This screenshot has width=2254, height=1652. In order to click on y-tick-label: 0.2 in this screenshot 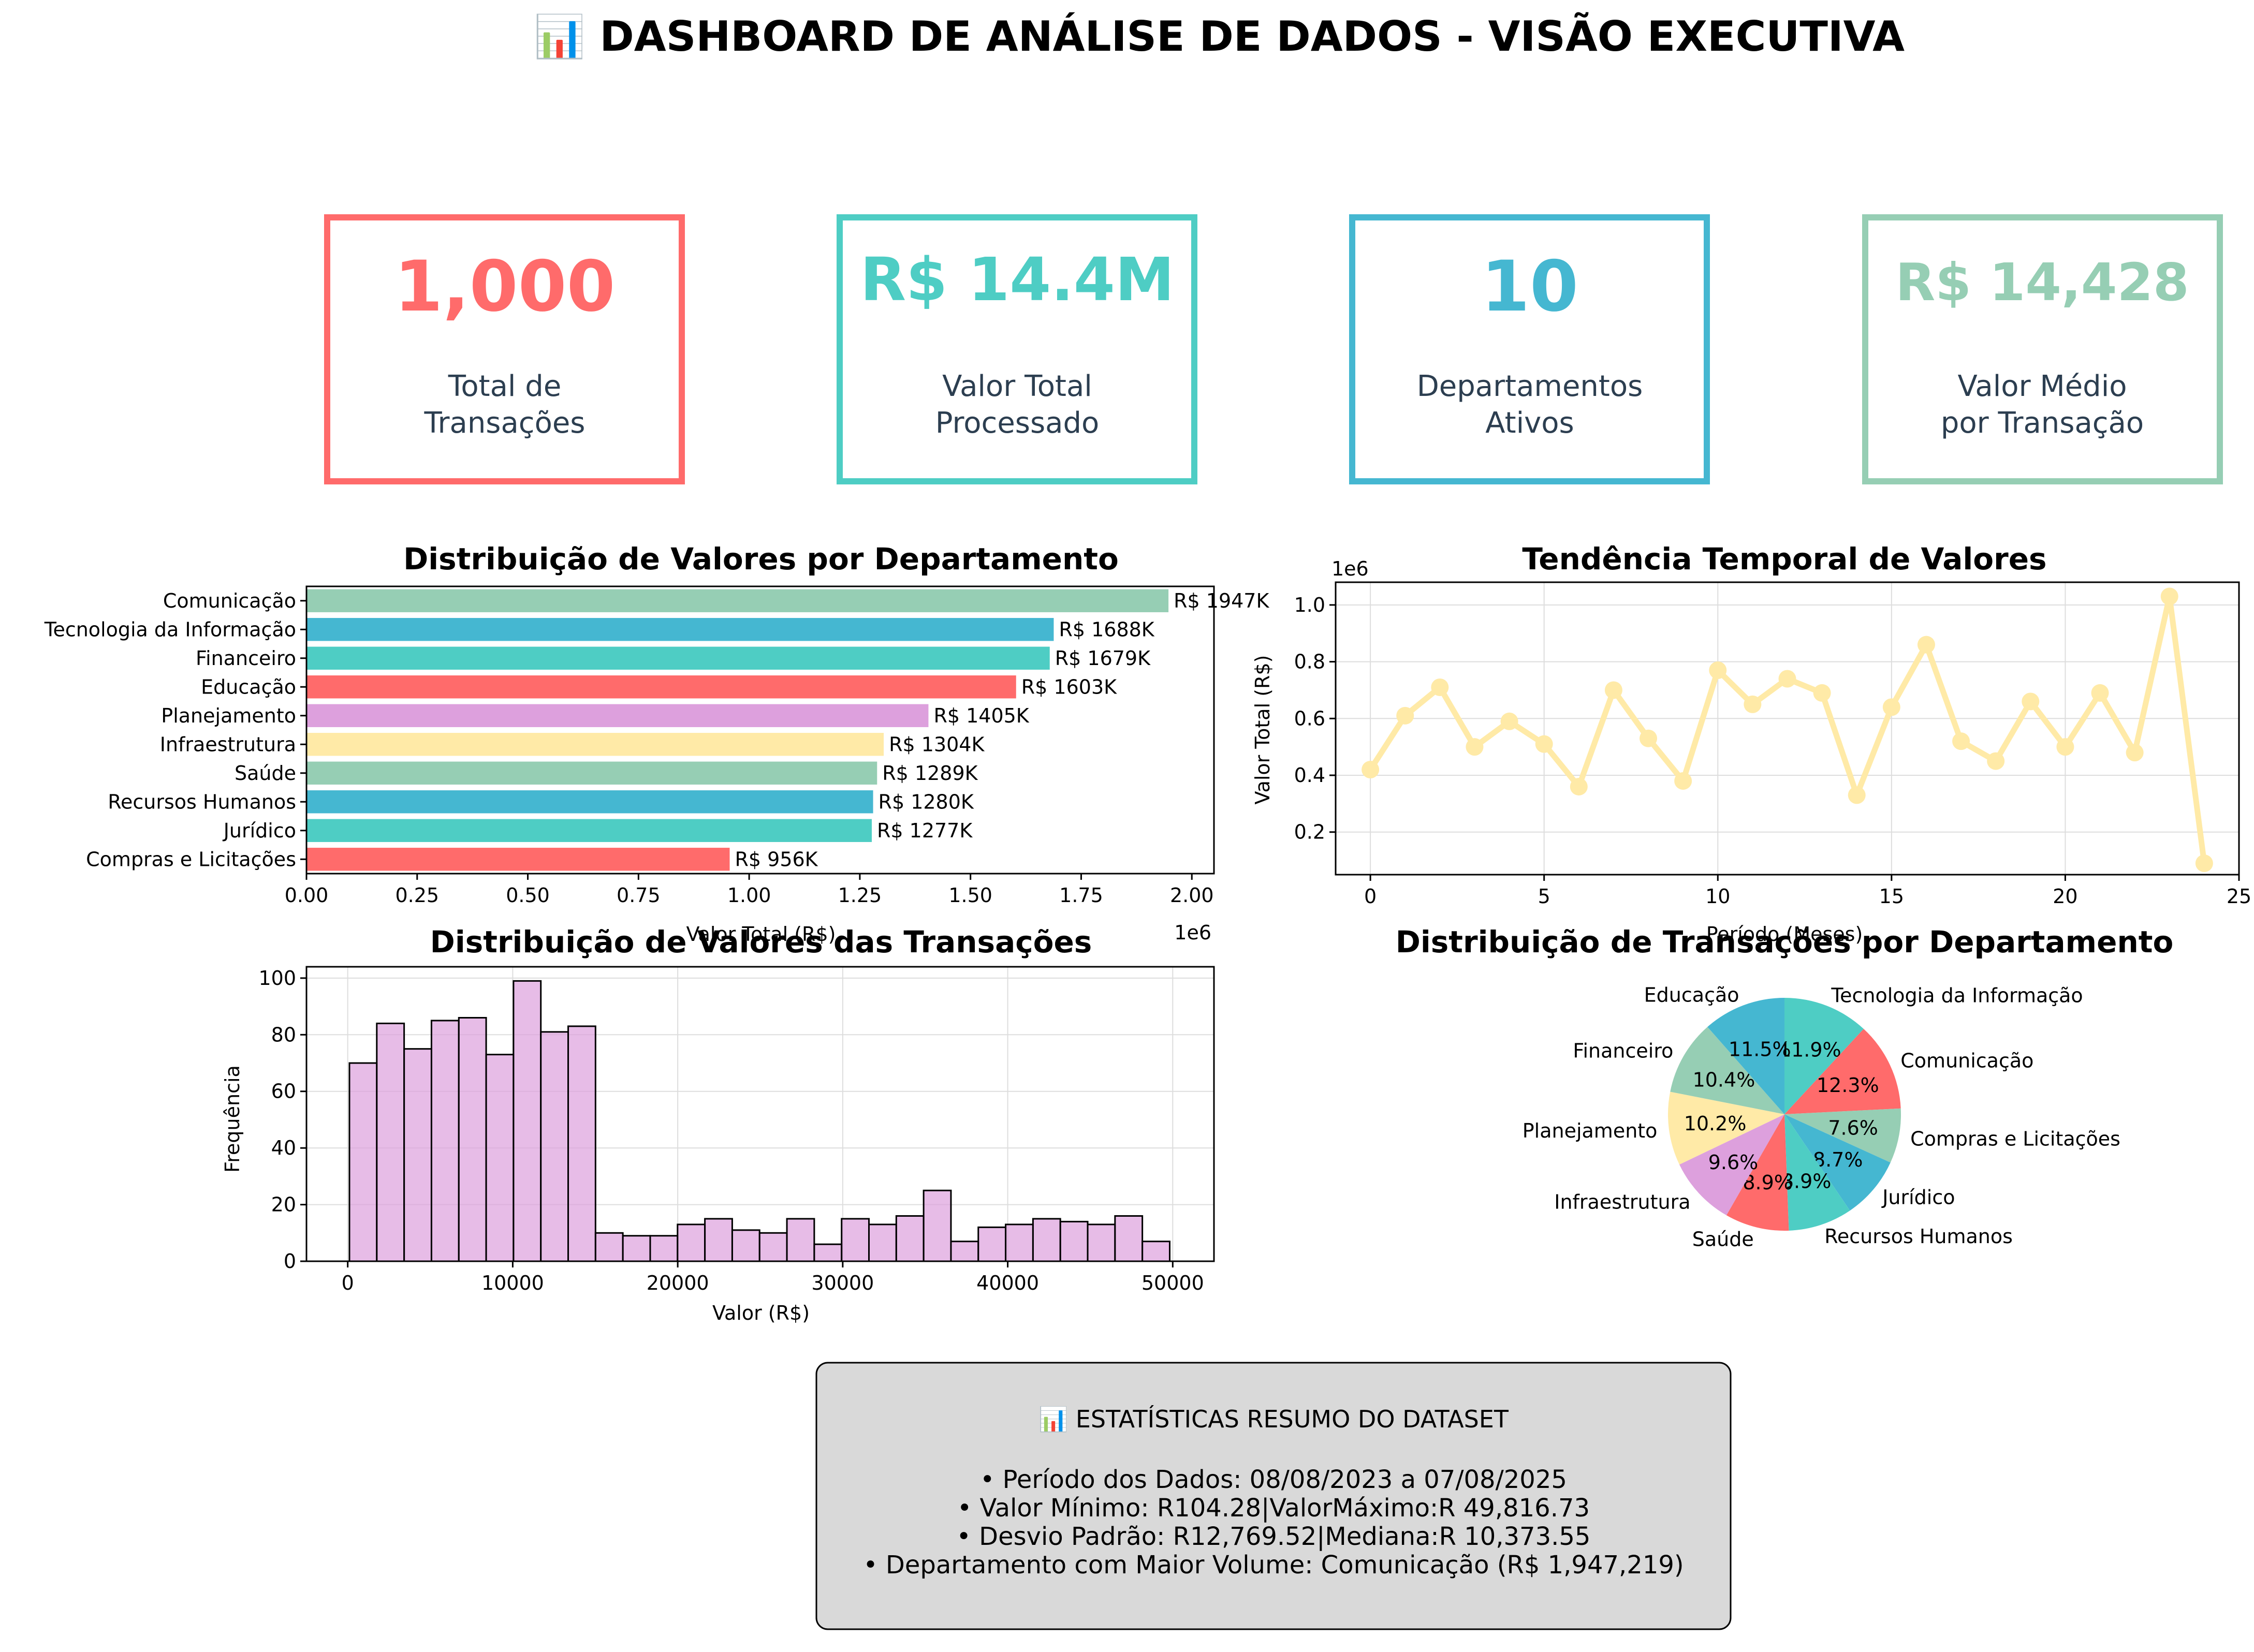, I will do `click(1310, 833)`.